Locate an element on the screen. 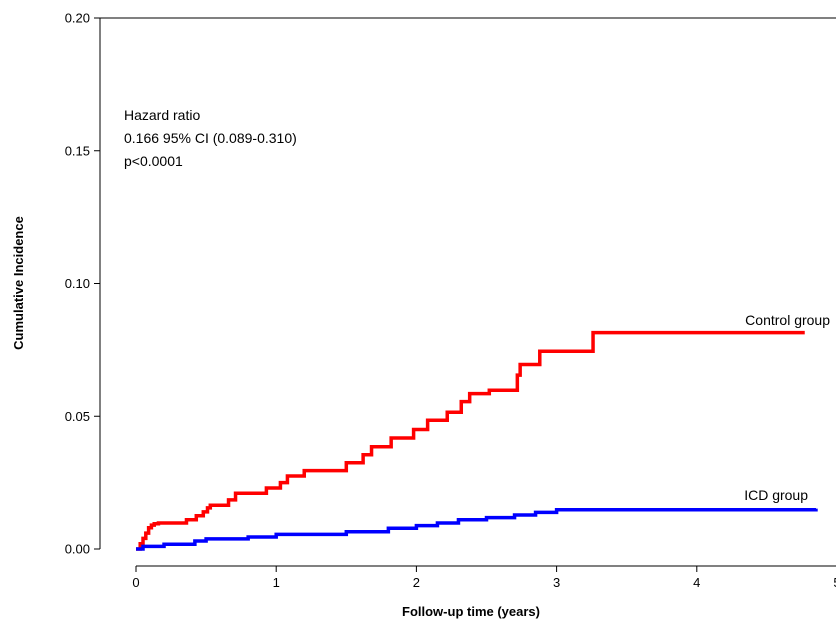 The width and height of the screenshot is (836, 624). y-tick-label: 0.20 is located at coordinates (77, 18).